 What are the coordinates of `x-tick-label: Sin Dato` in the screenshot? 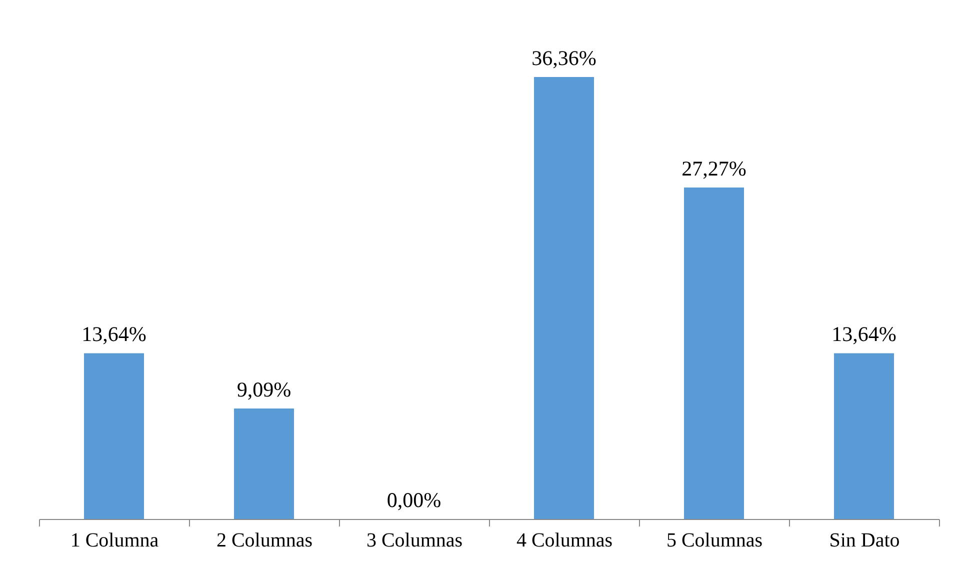 It's located at (864, 541).